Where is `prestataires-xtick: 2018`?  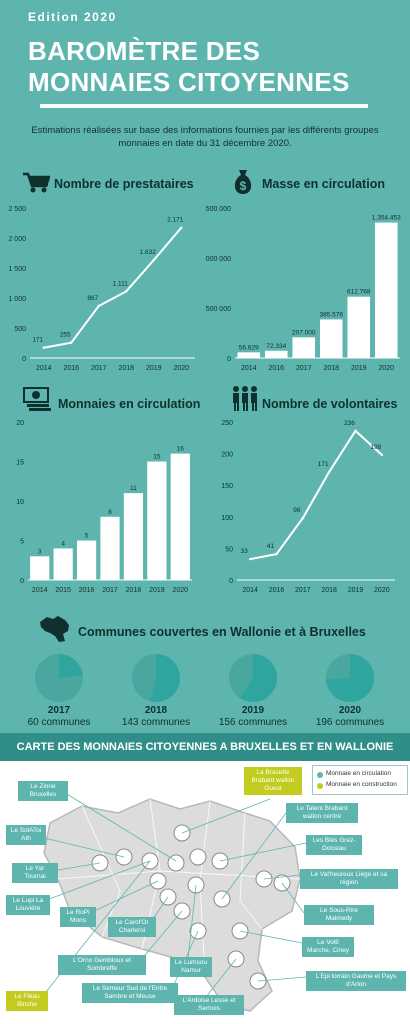 prestataires-xtick: 2018 is located at coordinates (126, 368).